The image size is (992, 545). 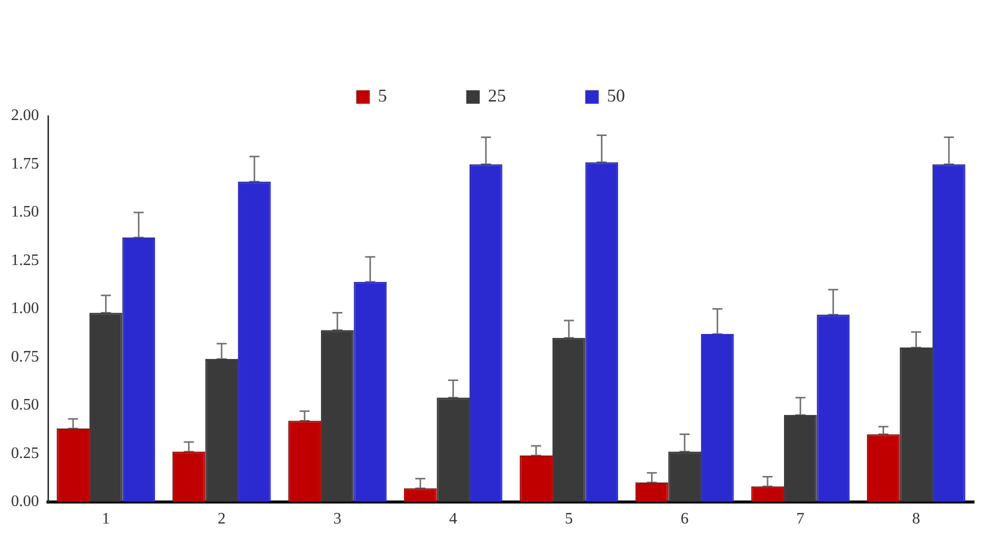 I want to click on x-tick-label: 6, so click(x=684, y=519).